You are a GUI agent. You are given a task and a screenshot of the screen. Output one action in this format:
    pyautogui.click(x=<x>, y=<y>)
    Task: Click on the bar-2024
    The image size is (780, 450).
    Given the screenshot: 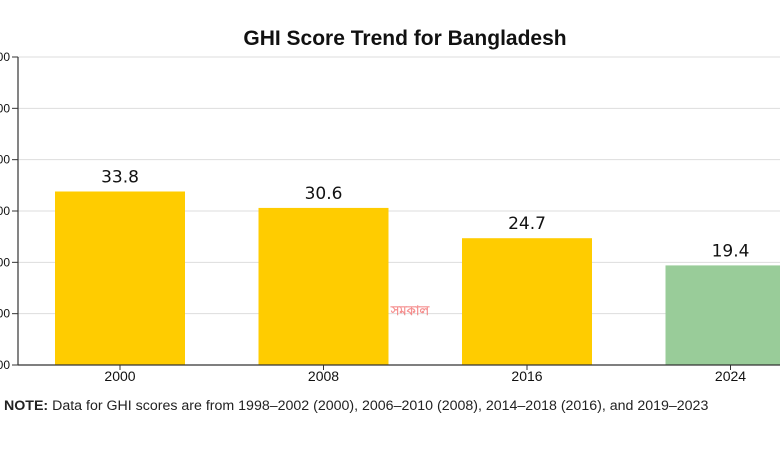 What is the action you would take?
    pyautogui.click(x=722, y=315)
    